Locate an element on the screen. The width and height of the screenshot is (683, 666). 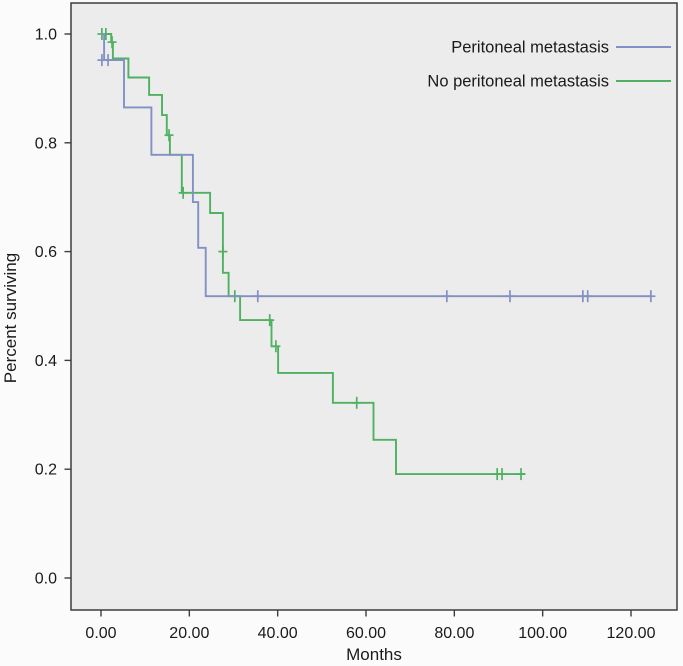
y-axis-title: Percent surviving is located at coordinates (10, 318).